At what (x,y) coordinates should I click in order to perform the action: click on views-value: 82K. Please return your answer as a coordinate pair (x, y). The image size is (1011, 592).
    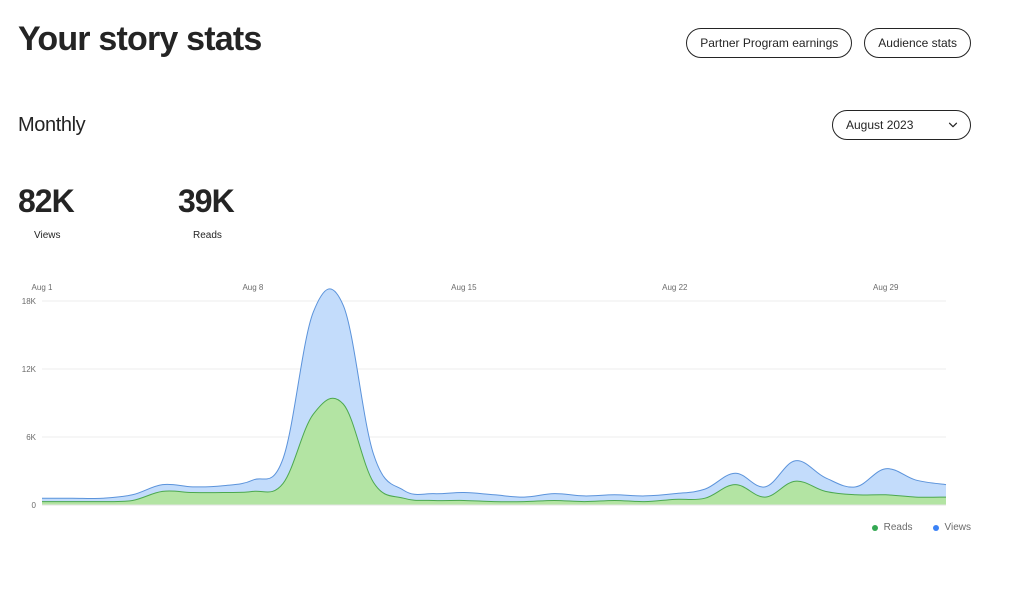
    Looking at the image, I should click on (46, 201).